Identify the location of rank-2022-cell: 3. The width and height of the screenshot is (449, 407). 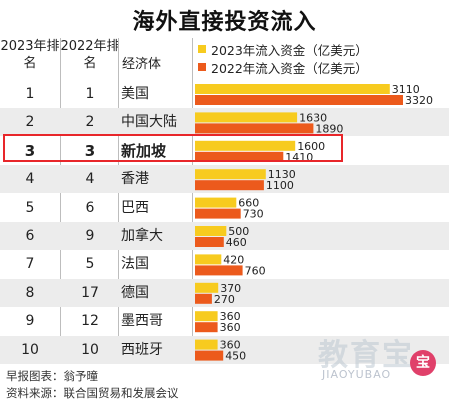
(90, 150).